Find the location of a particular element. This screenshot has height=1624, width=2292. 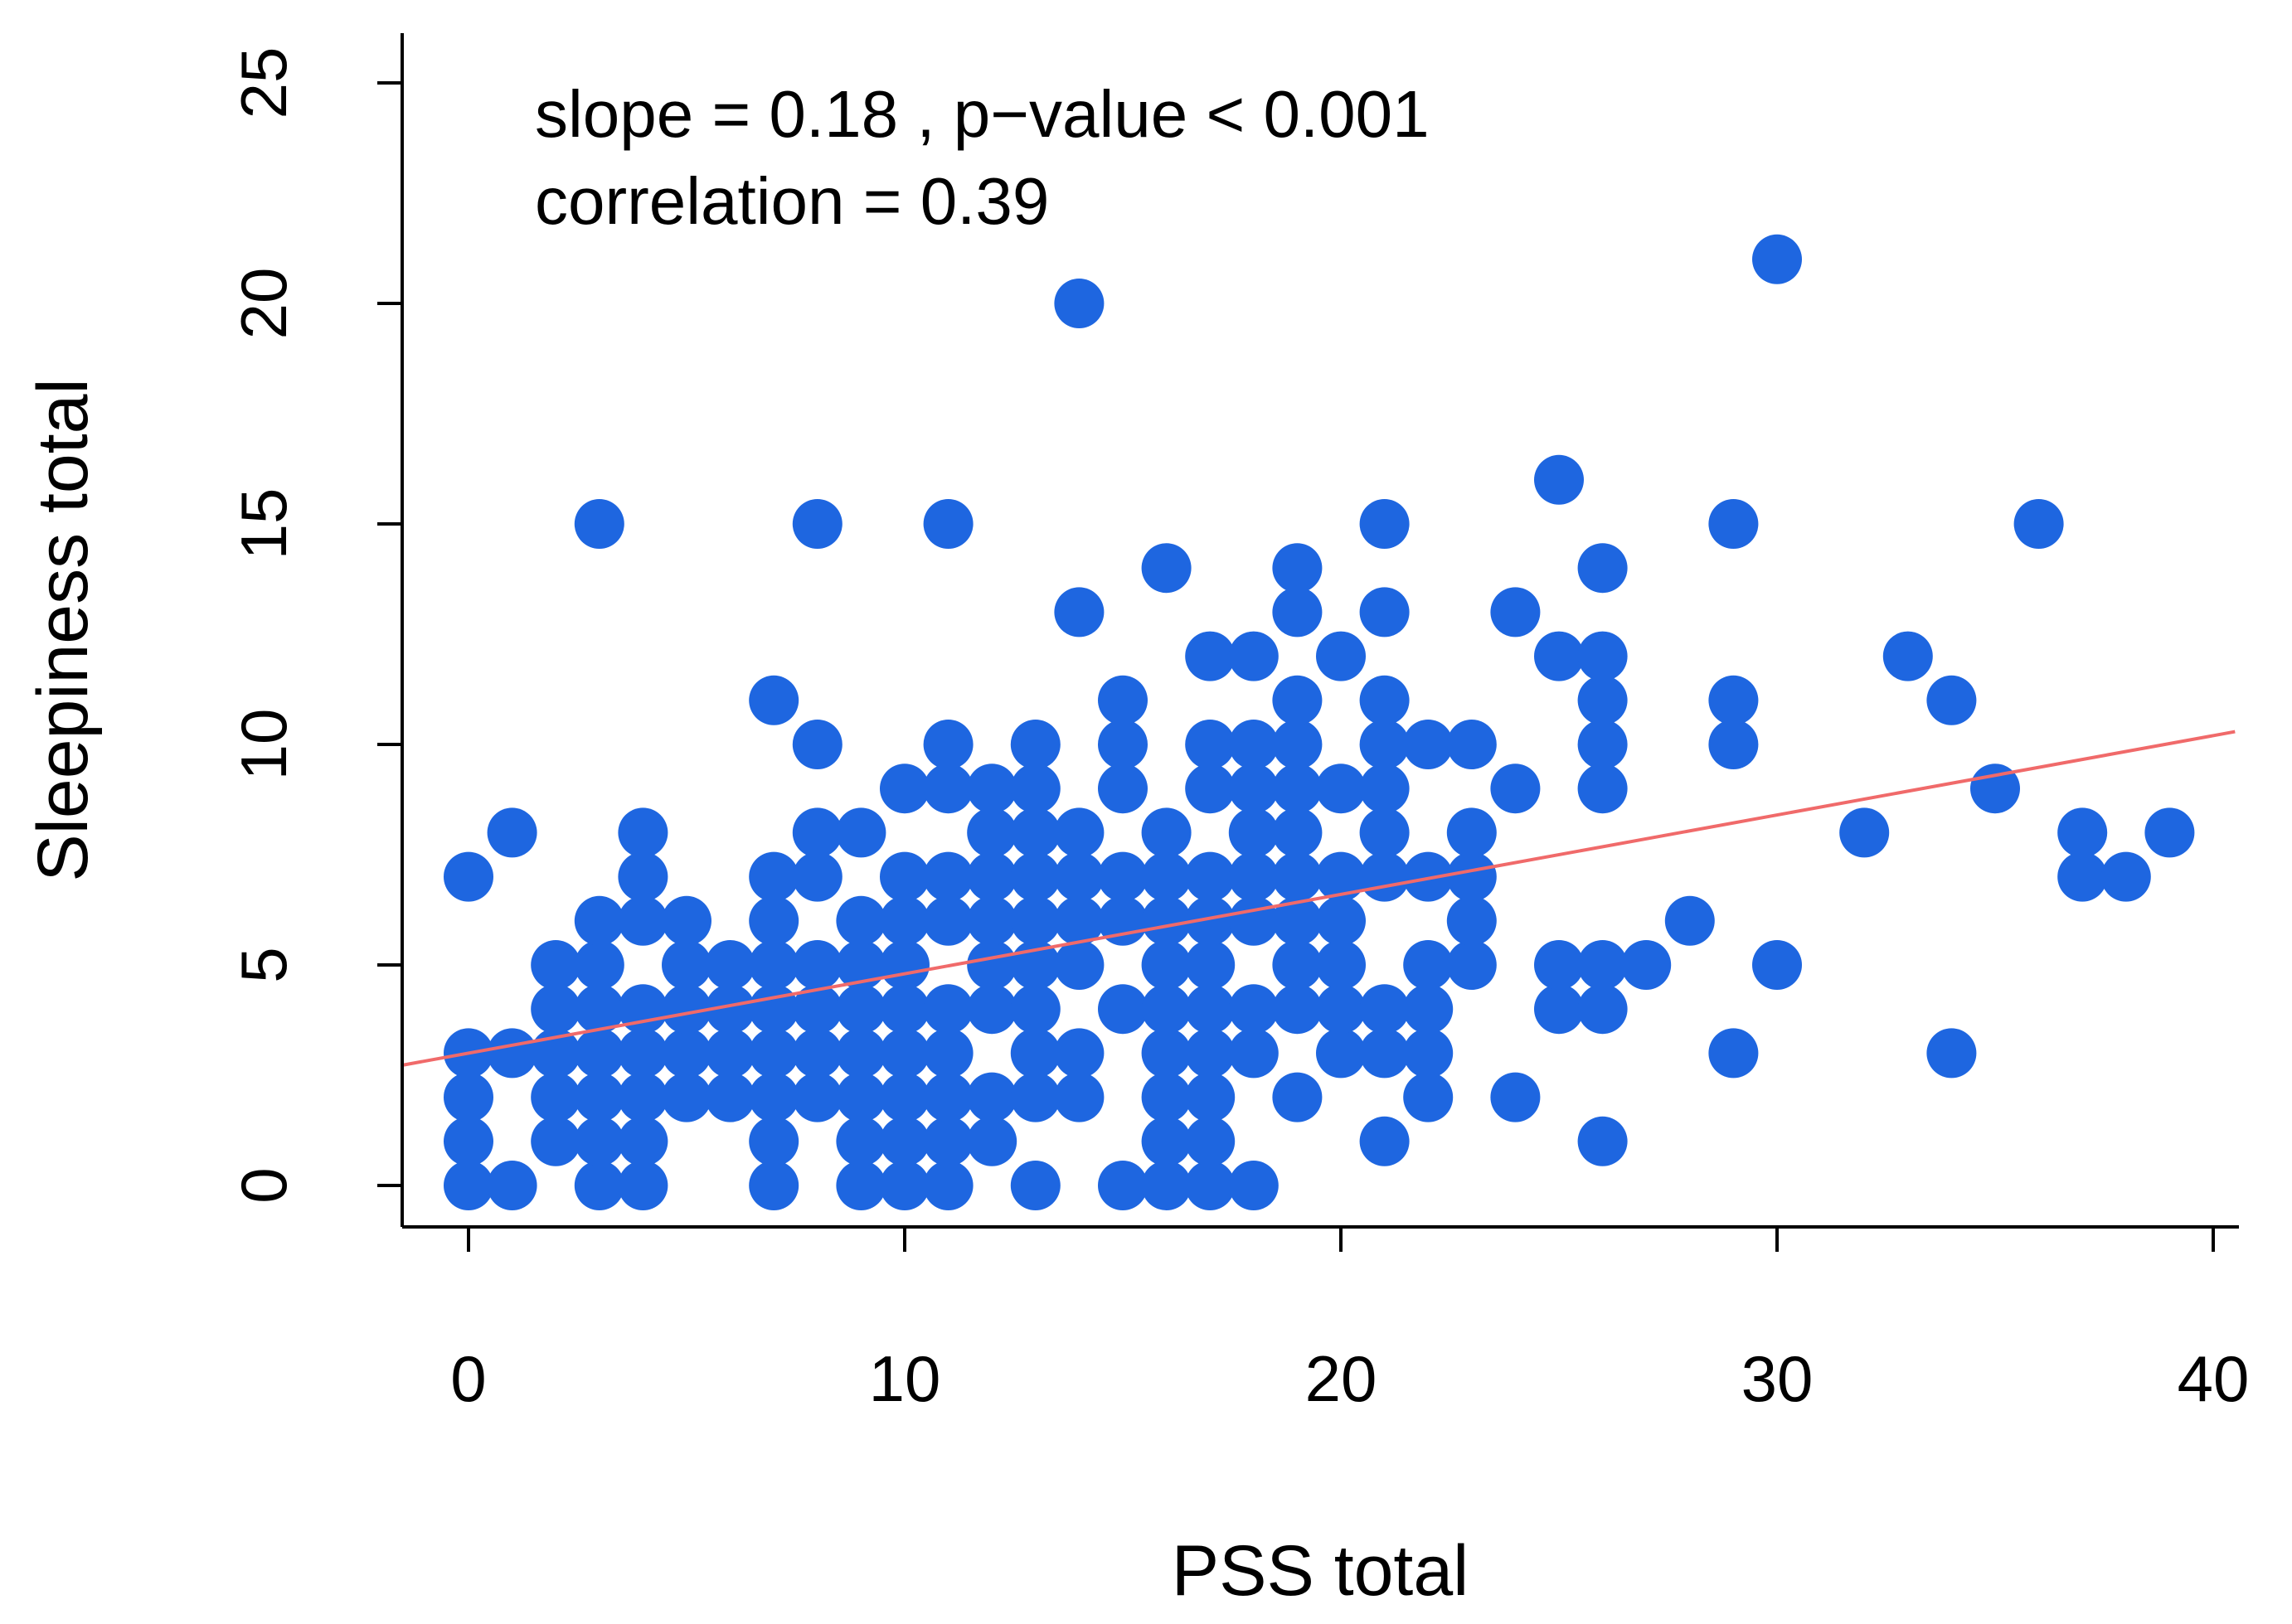

x-tick-label: 20 is located at coordinates (1341, 1378).